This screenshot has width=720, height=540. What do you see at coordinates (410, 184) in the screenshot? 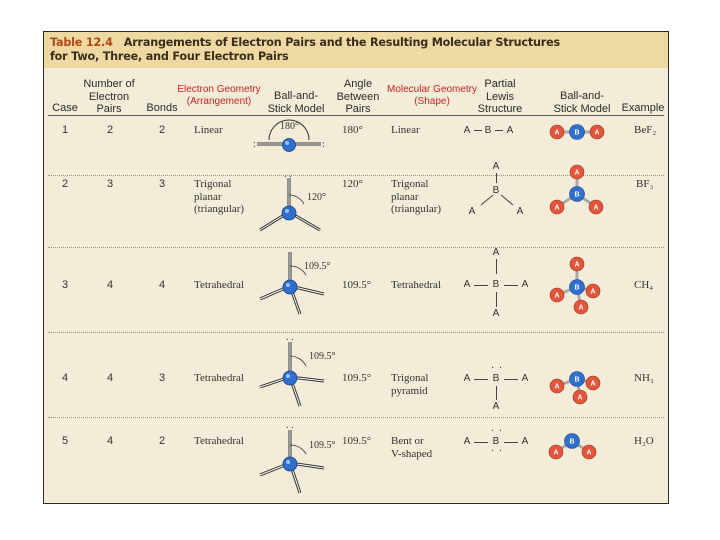
I see `row2-struct-line1: Trigonal` at bounding box center [410, 184].